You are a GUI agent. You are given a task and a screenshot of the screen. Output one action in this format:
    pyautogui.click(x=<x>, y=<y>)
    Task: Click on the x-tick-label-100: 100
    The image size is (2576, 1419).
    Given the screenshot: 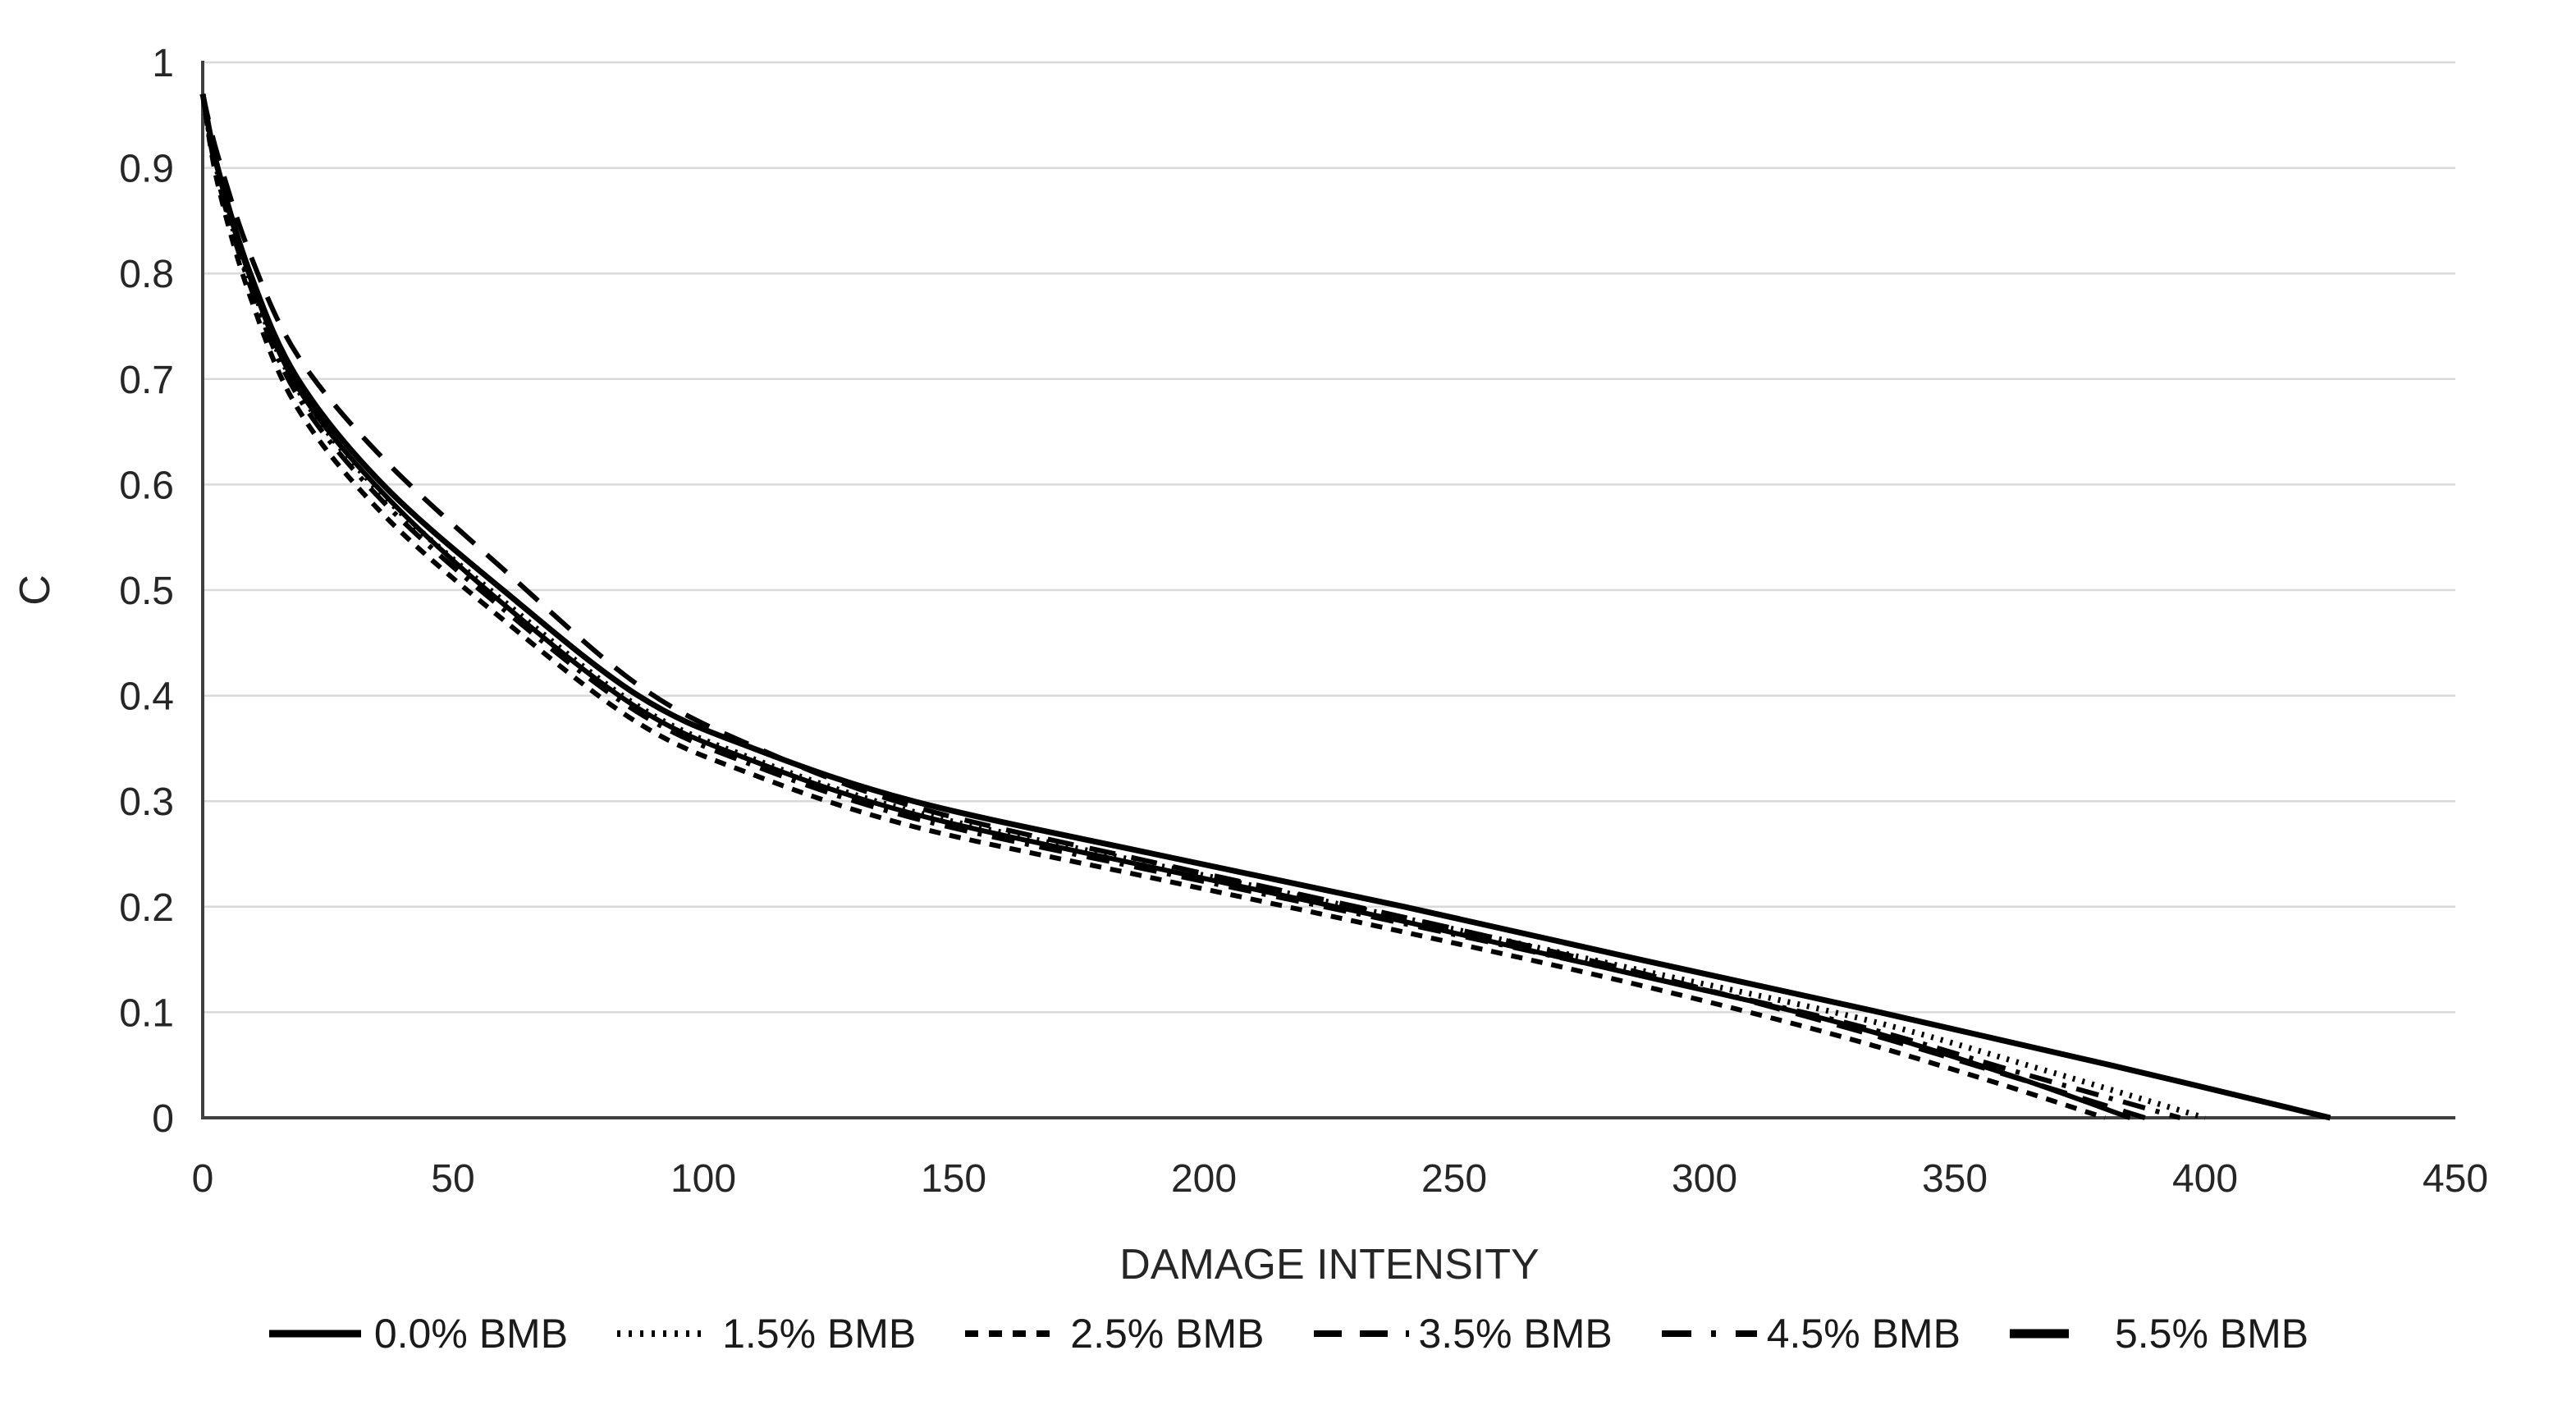 What is the action you would take?
    pyautogui.click(x=703, y=1179)
    